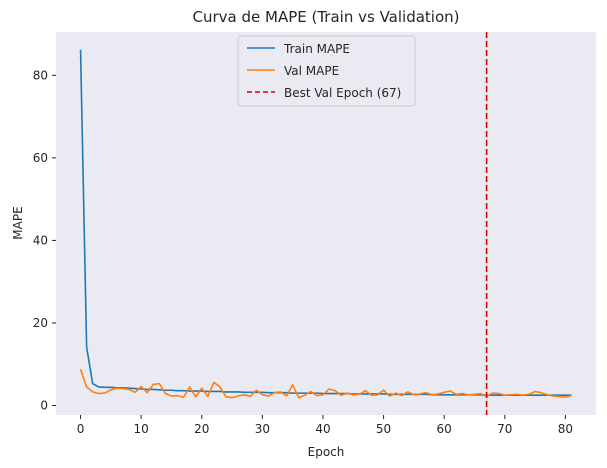 Image resolution: width=607 pixels, height=468 pixels. What do you see at coordinates (311, 71) in the screenshot?
I see `legend-val-label: Val MAPE` at bounding box center [311, 71].